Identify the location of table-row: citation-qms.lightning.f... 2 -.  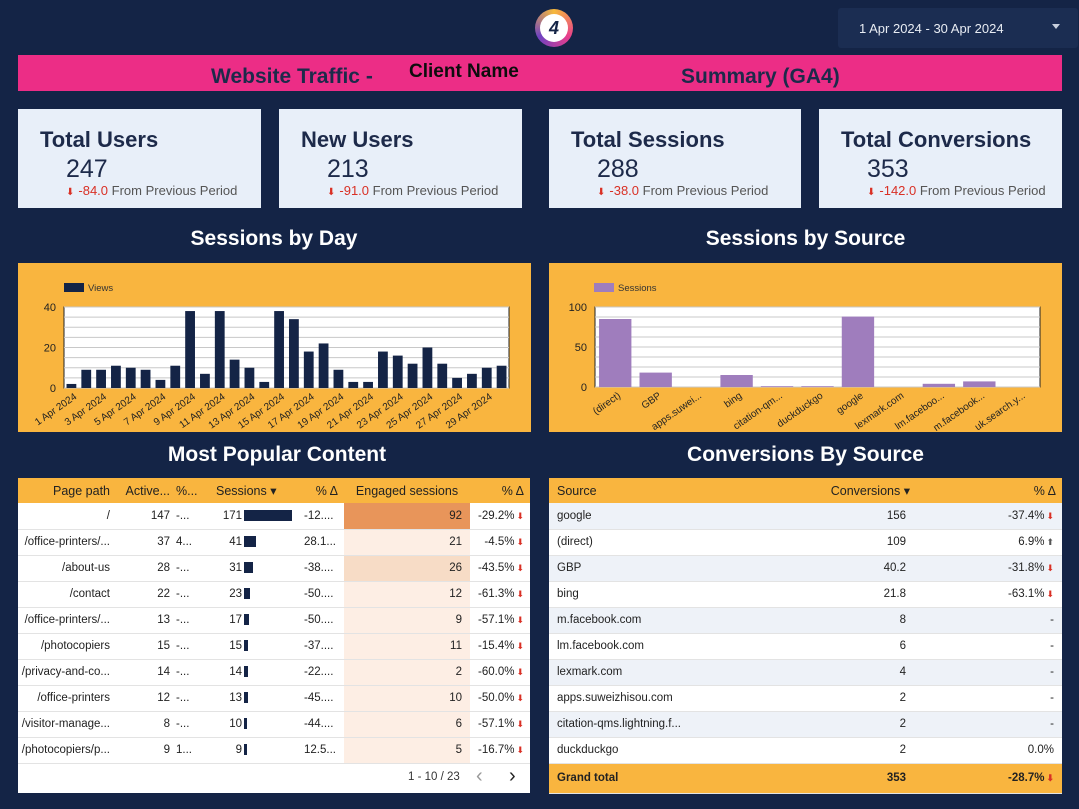
(805, 724).